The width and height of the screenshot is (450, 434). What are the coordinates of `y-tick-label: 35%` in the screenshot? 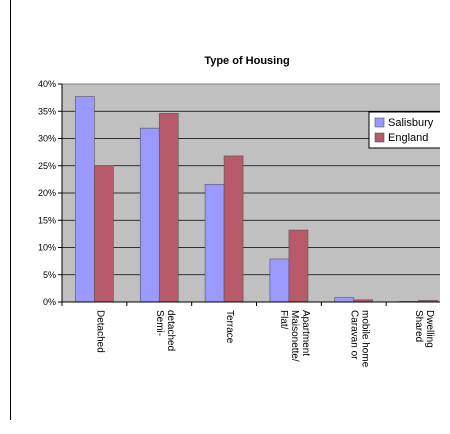 It's located at (47, 111).